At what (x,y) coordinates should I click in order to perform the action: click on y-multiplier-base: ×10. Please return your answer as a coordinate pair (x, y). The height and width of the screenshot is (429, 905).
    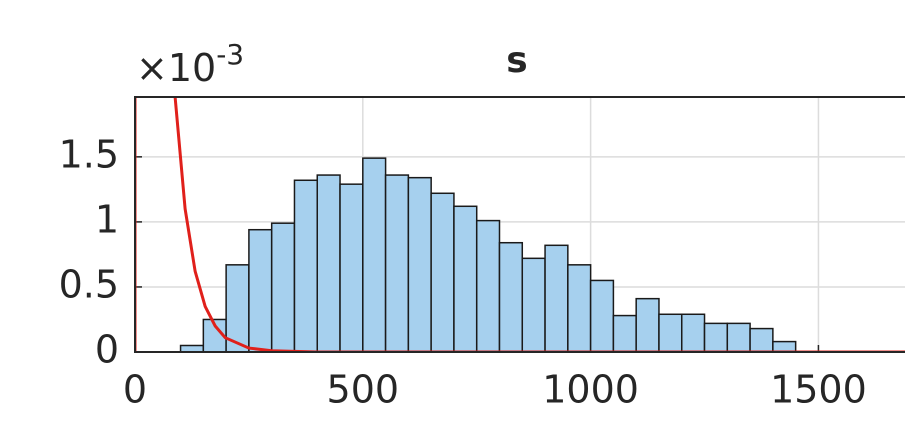
    Looking at the image, I should click on (176, 68).